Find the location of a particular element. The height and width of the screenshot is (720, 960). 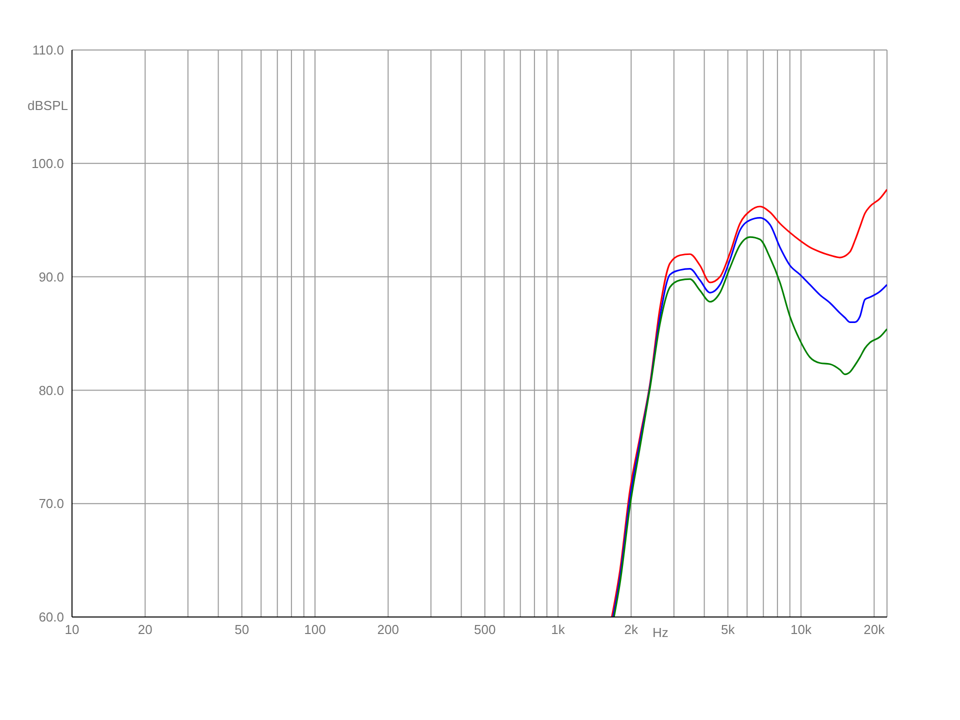

x-axis-title: Hz is located at coordinates (660, 632).